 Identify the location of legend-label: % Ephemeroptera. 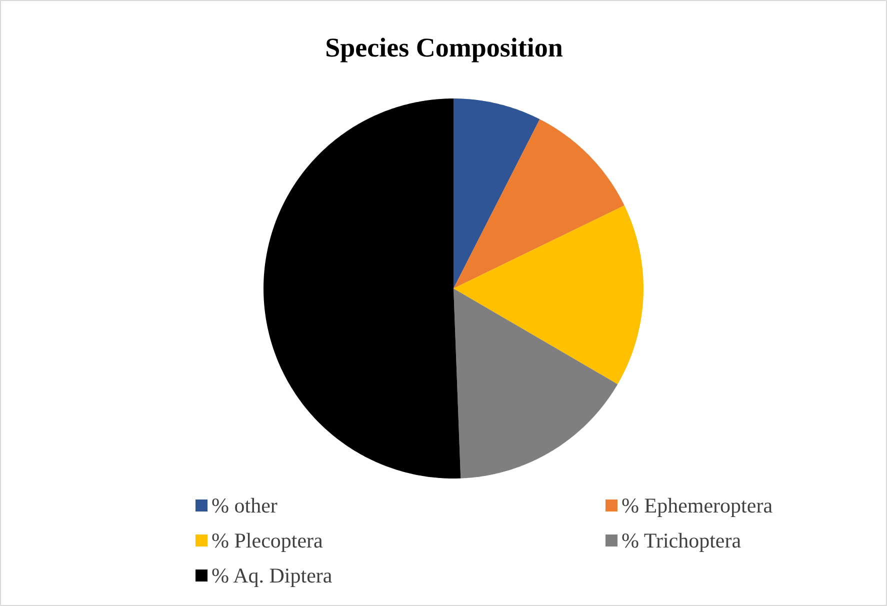
(698, 506).